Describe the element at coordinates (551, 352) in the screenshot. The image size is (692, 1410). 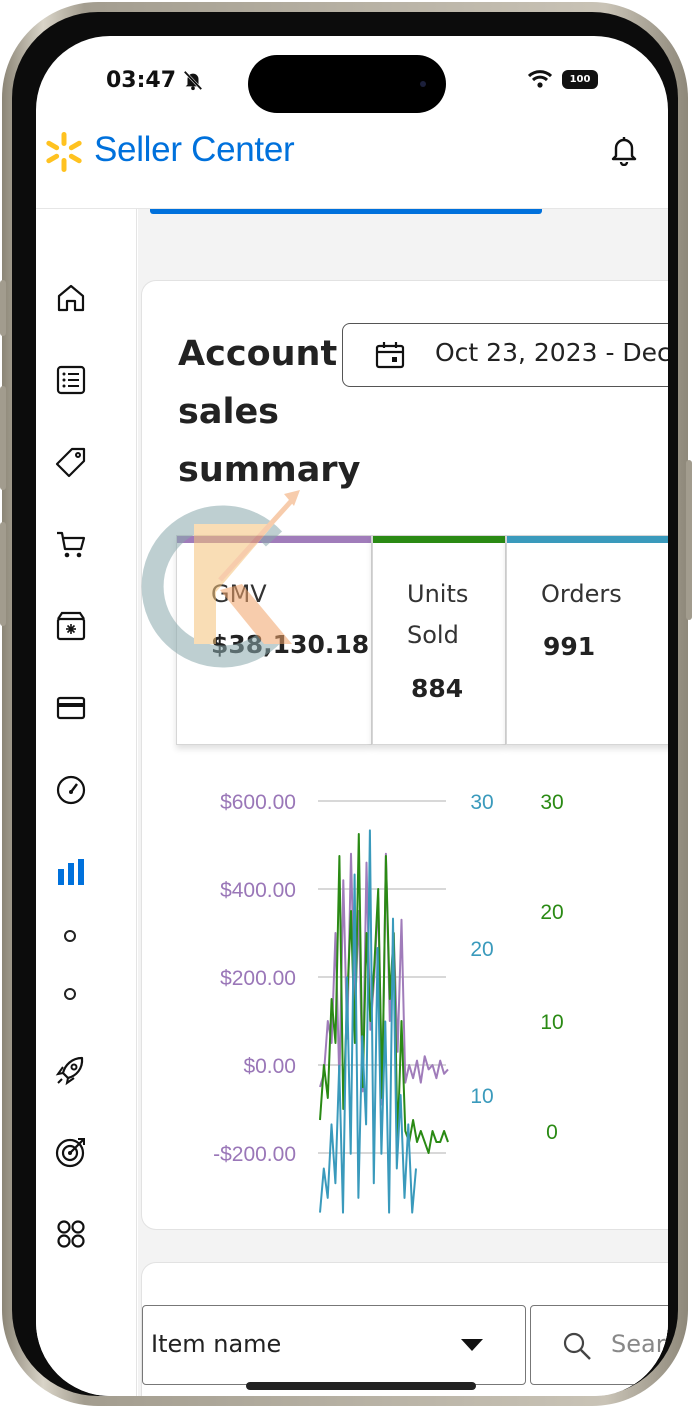
I see `date-range-text: Oct 23, 2023 - Dec` at that location.